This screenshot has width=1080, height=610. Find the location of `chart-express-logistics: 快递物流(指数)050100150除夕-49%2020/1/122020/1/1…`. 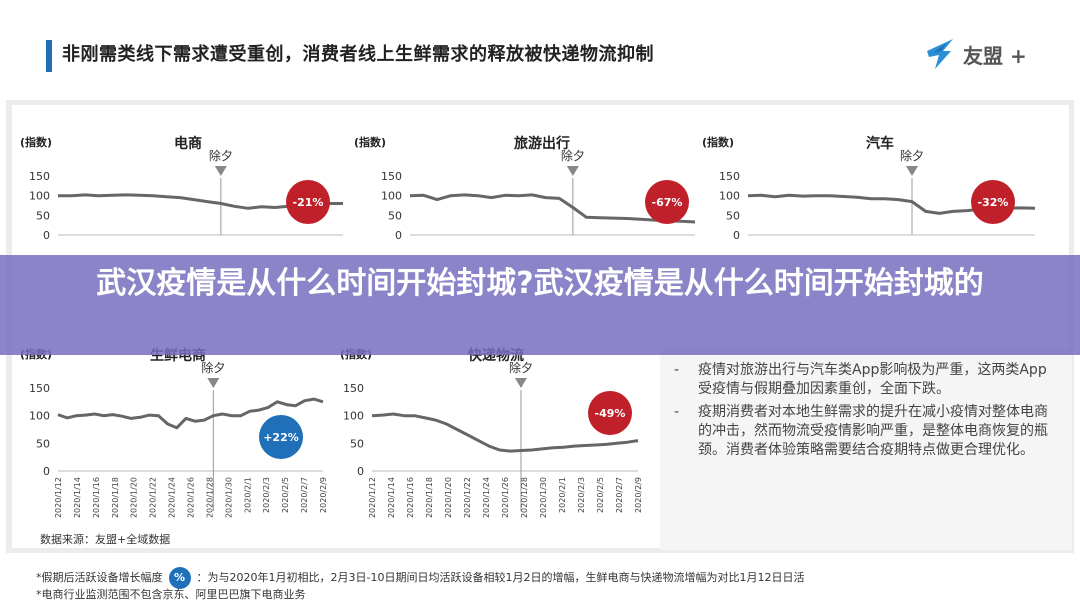

chart-express-logistics: 快递物流(指数)050100150除夕-49%2020/1/122020/1/1… is located at coordinates (491, 432).